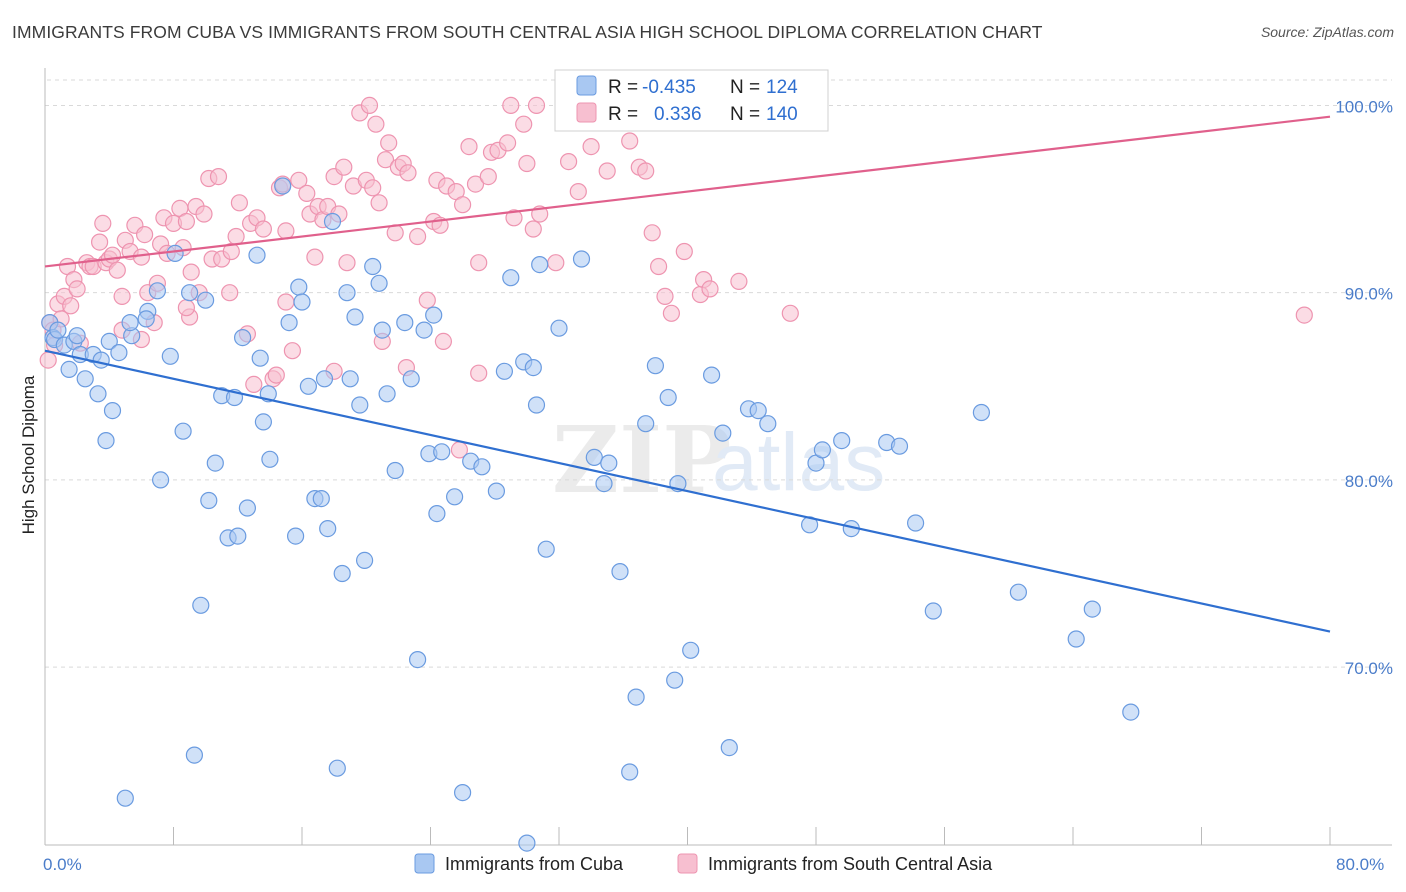 The height and width of the screenshot is (892, 1406). What do you see at coordinates (1360, 864) in the screenshot?
I see `x-tick-label-max: 80.0%` at bounding box center [1360, 864].